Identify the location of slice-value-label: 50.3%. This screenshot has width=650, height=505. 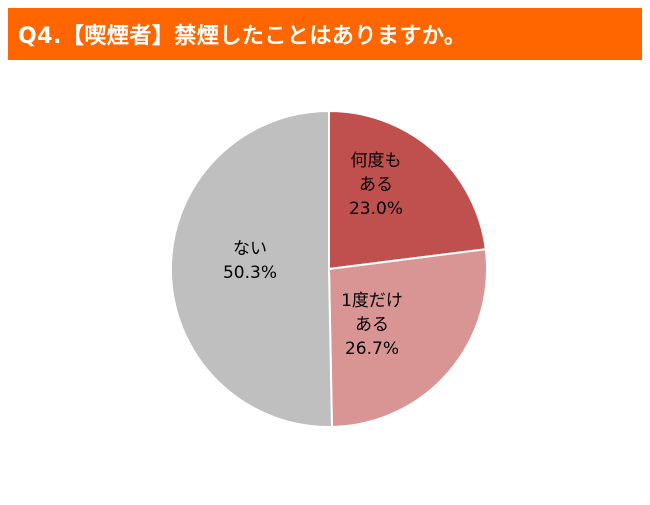
(250, 273).